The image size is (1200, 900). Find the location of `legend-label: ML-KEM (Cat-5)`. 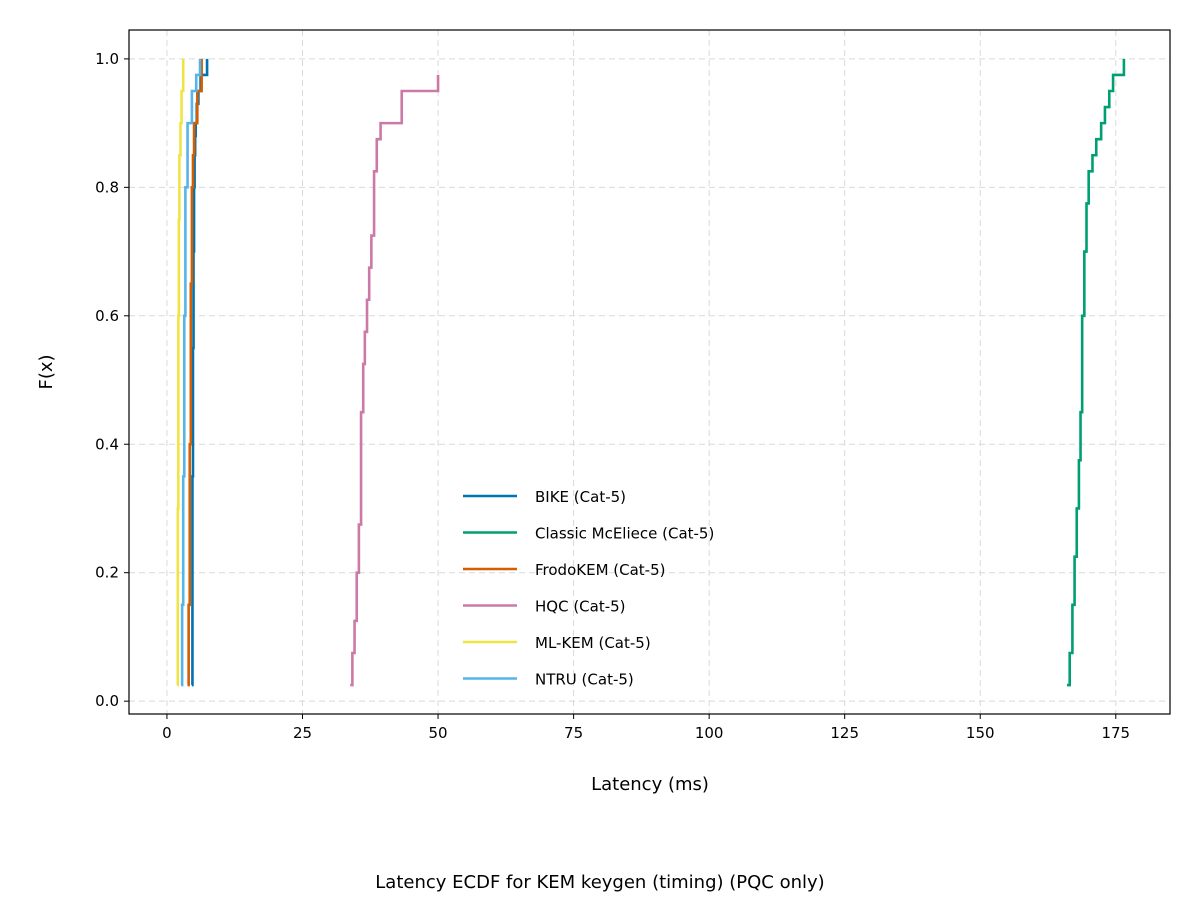

legend-label: ML-KEM (Cat-5) is located at coordinates (593, 643).